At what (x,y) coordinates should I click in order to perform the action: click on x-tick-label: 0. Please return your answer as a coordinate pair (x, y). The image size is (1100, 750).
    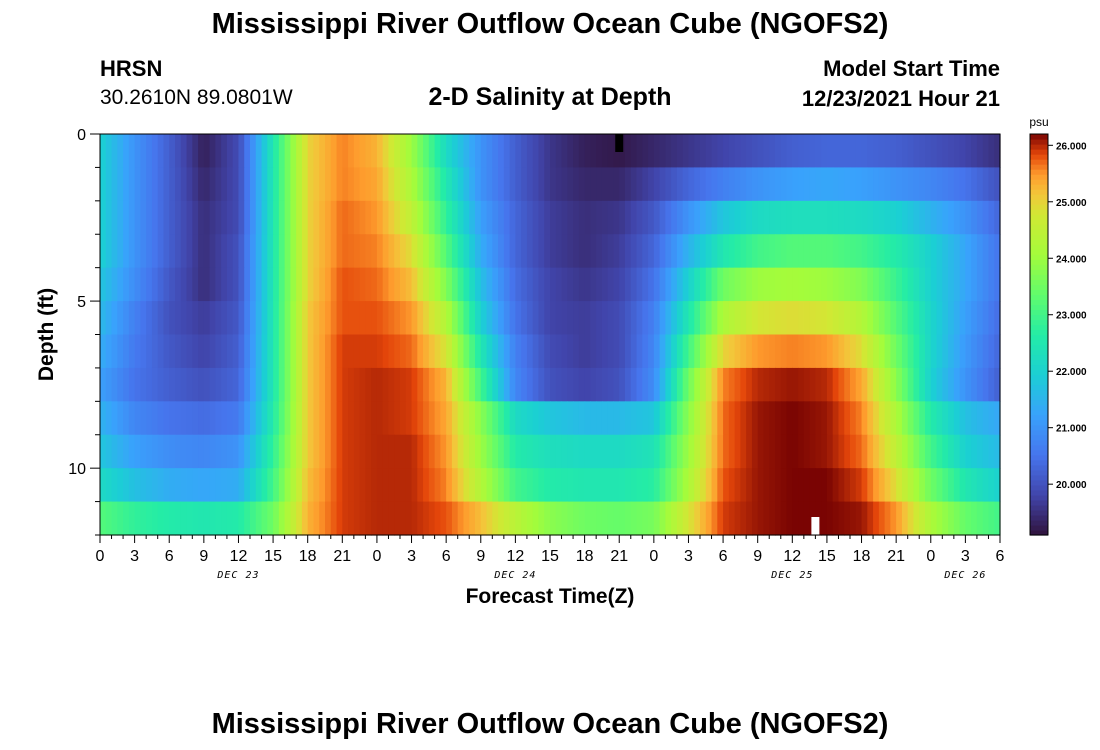
    Looking at the image, I should click on (100, 556).